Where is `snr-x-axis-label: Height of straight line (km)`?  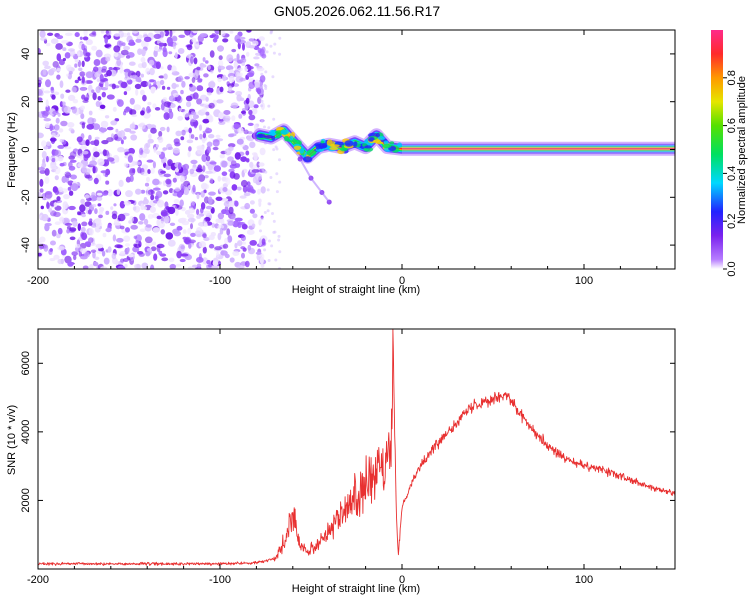 snr-x-axis-label: Height of straight line (km) is located at coordinates (356, 589).